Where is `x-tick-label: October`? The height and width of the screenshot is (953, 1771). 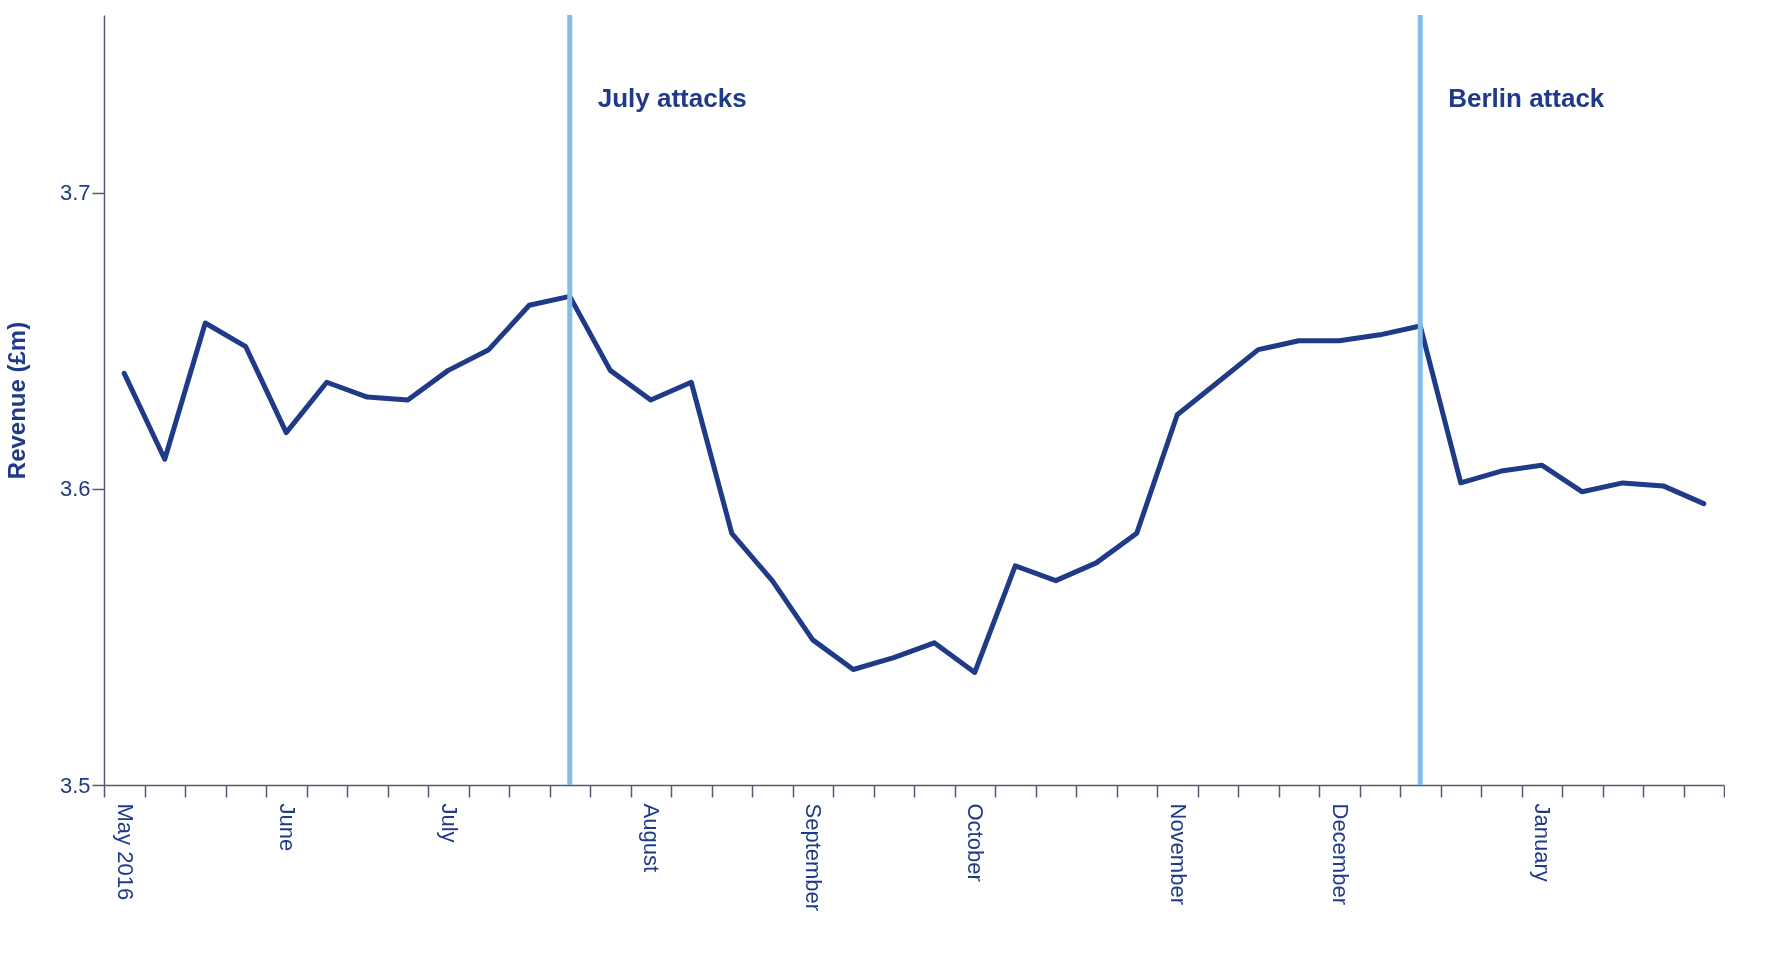
x-tick-label: October is located at coordinates (976, 842).